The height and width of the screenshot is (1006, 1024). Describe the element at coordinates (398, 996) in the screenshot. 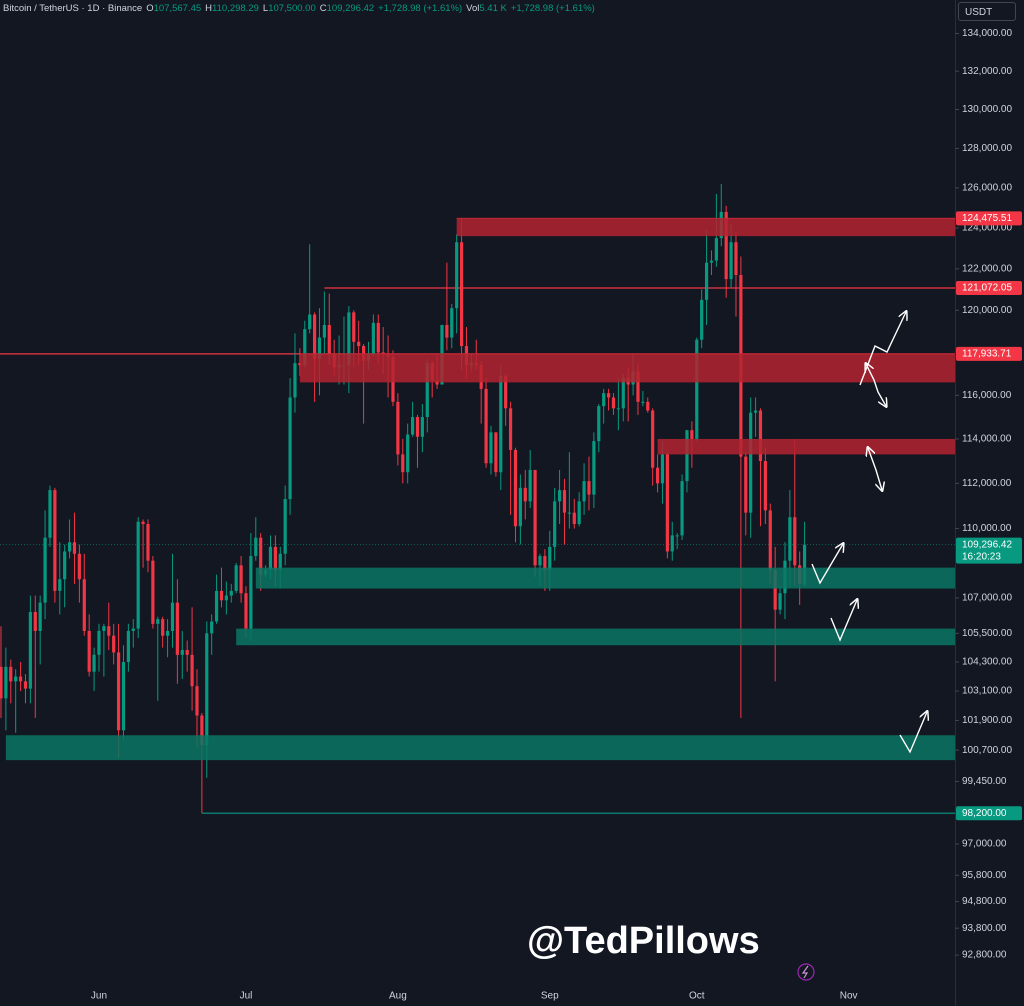

I see `x-tick-label: Aug` at that location.